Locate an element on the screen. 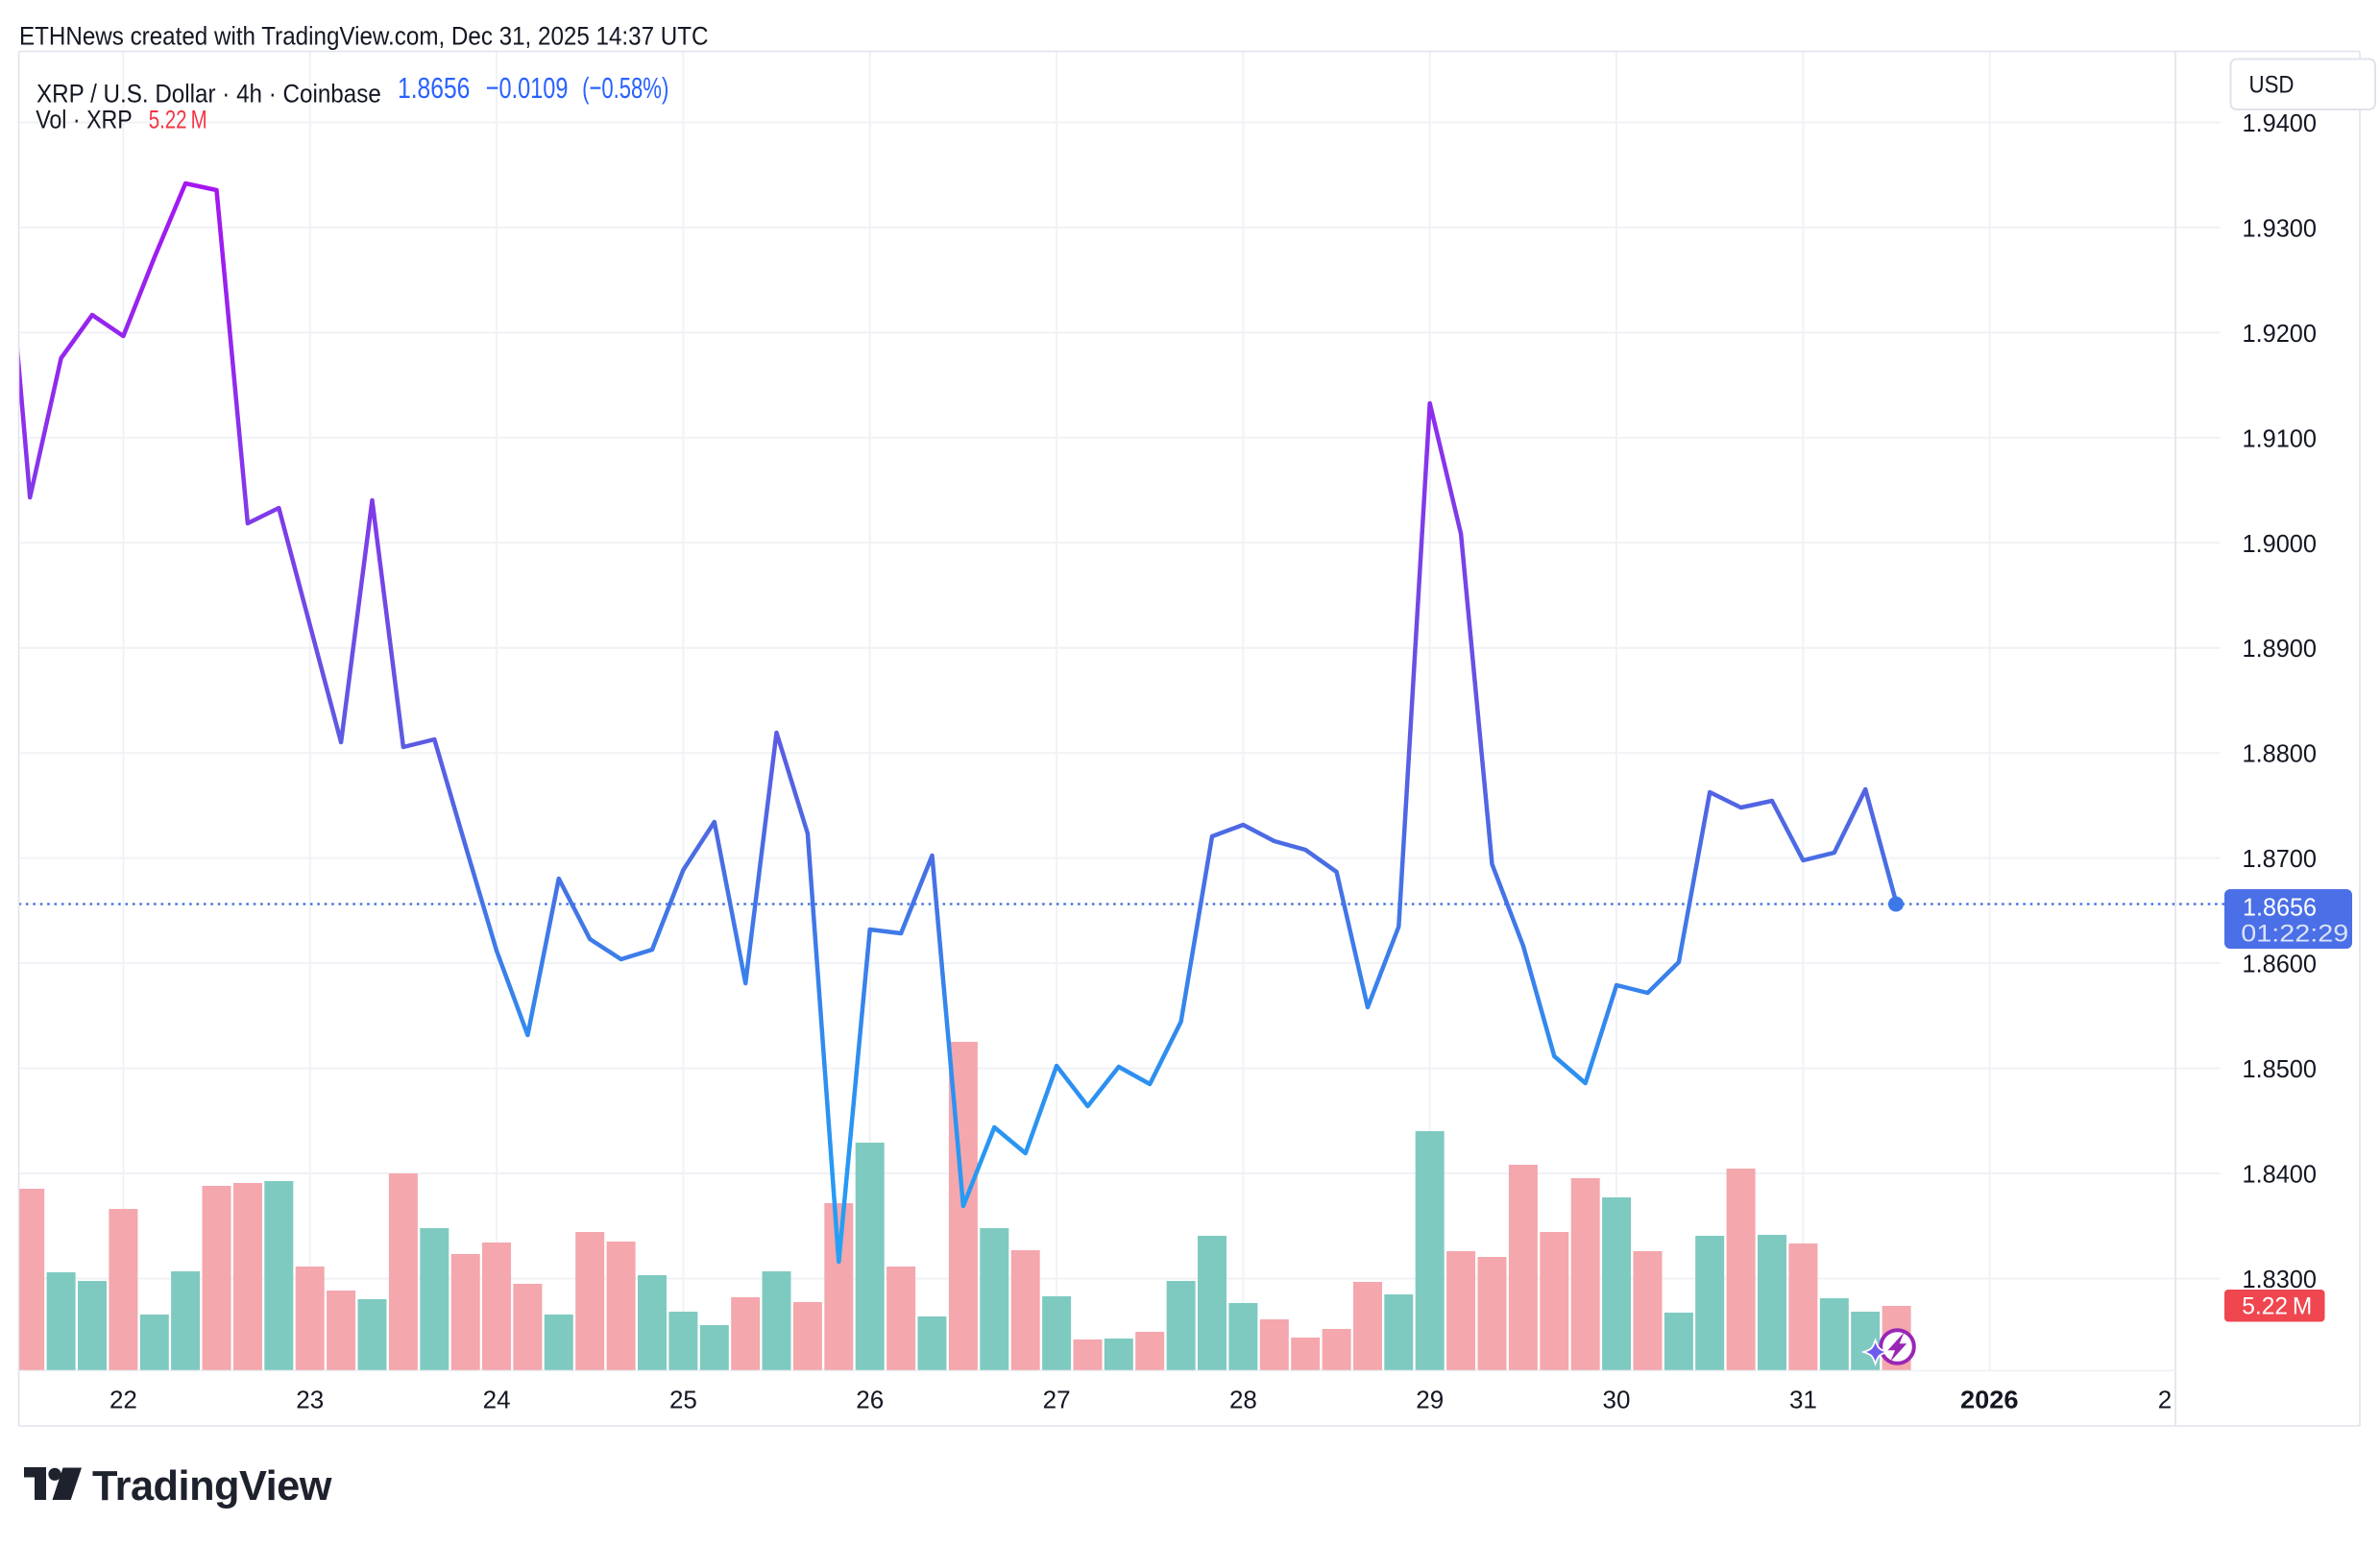 This screenshot has width=2380, height=1545. svg-text: 1.8400 is located at coordinates (2281, 1174).